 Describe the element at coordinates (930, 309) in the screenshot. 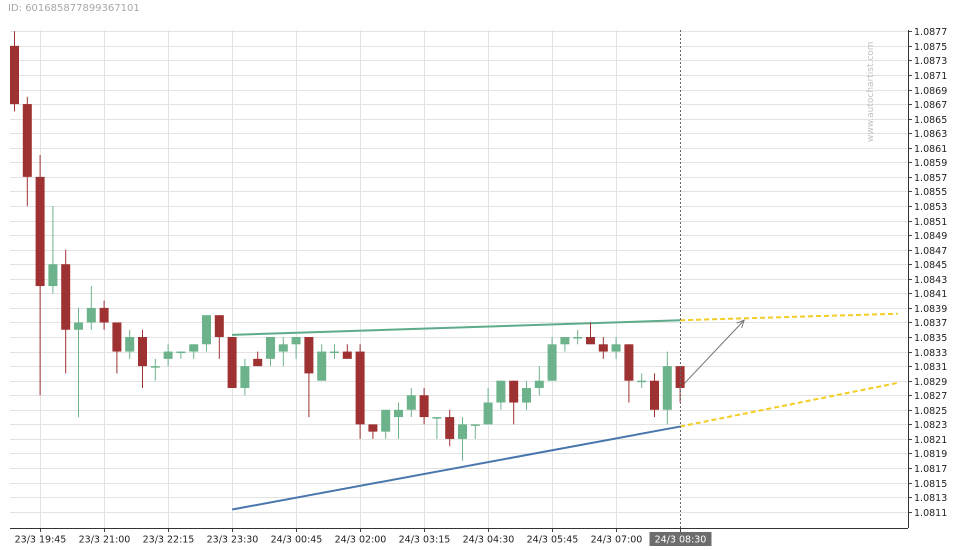

I see `y-tick-label: 1.0839` at that location.